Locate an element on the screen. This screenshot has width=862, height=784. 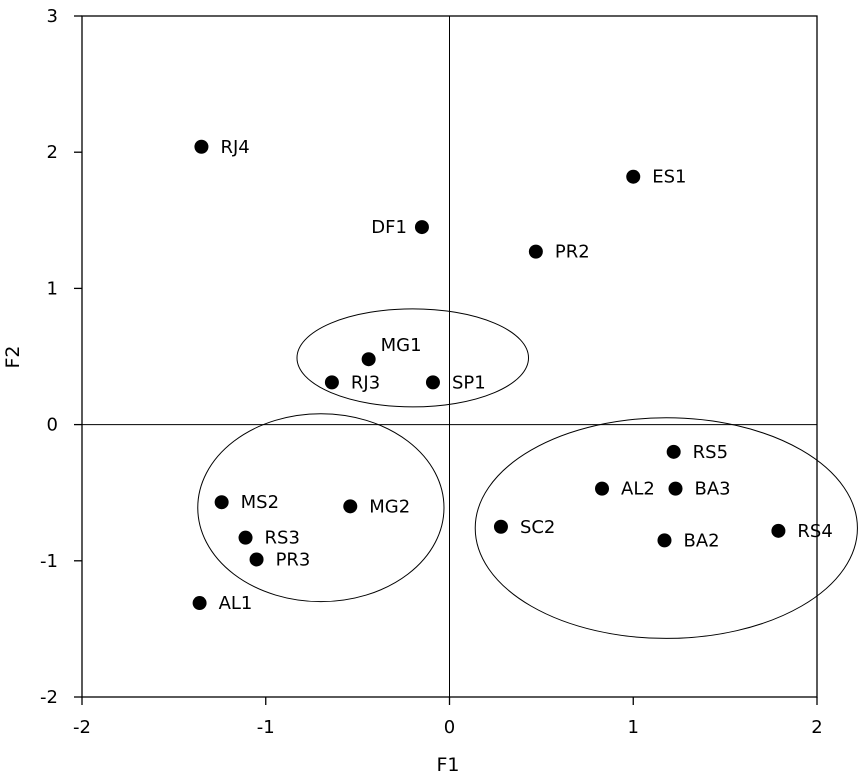
point-mg2 is located at coordinates (350, 506).